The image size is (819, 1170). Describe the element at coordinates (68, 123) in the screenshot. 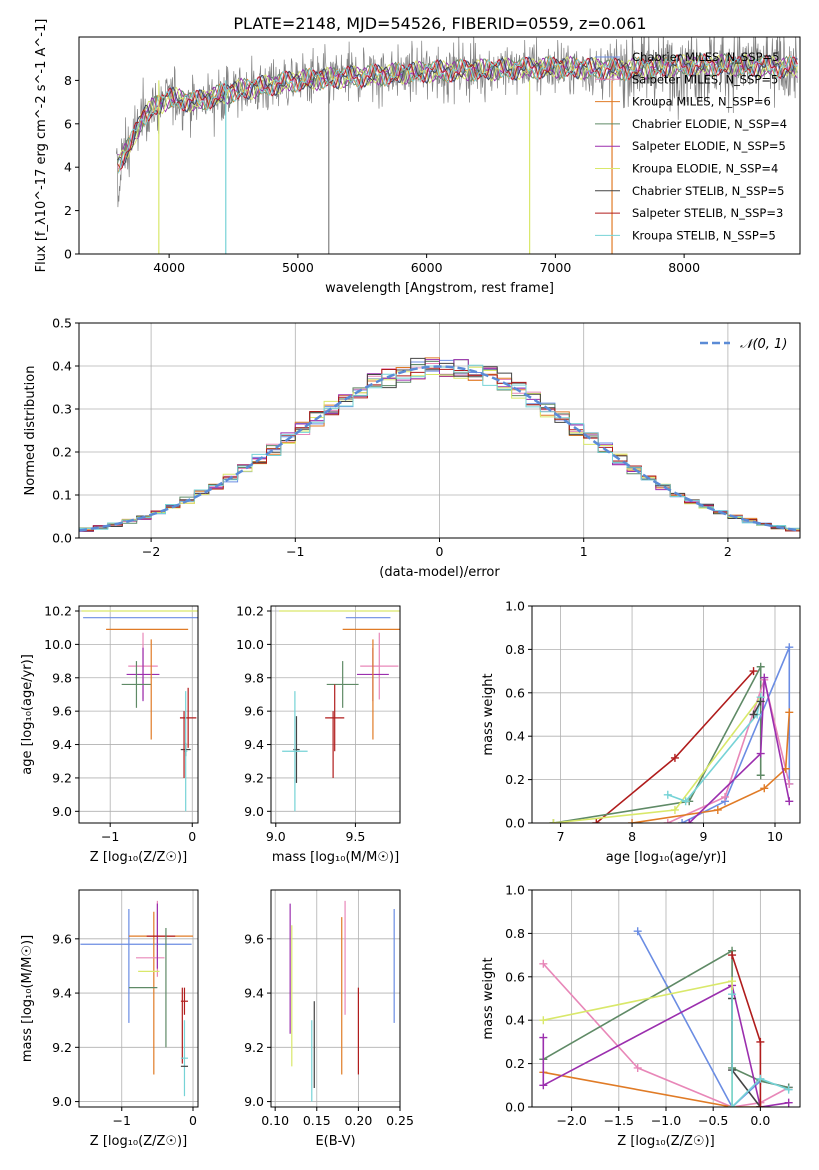

I see `y-tick-label: 6` at that location.